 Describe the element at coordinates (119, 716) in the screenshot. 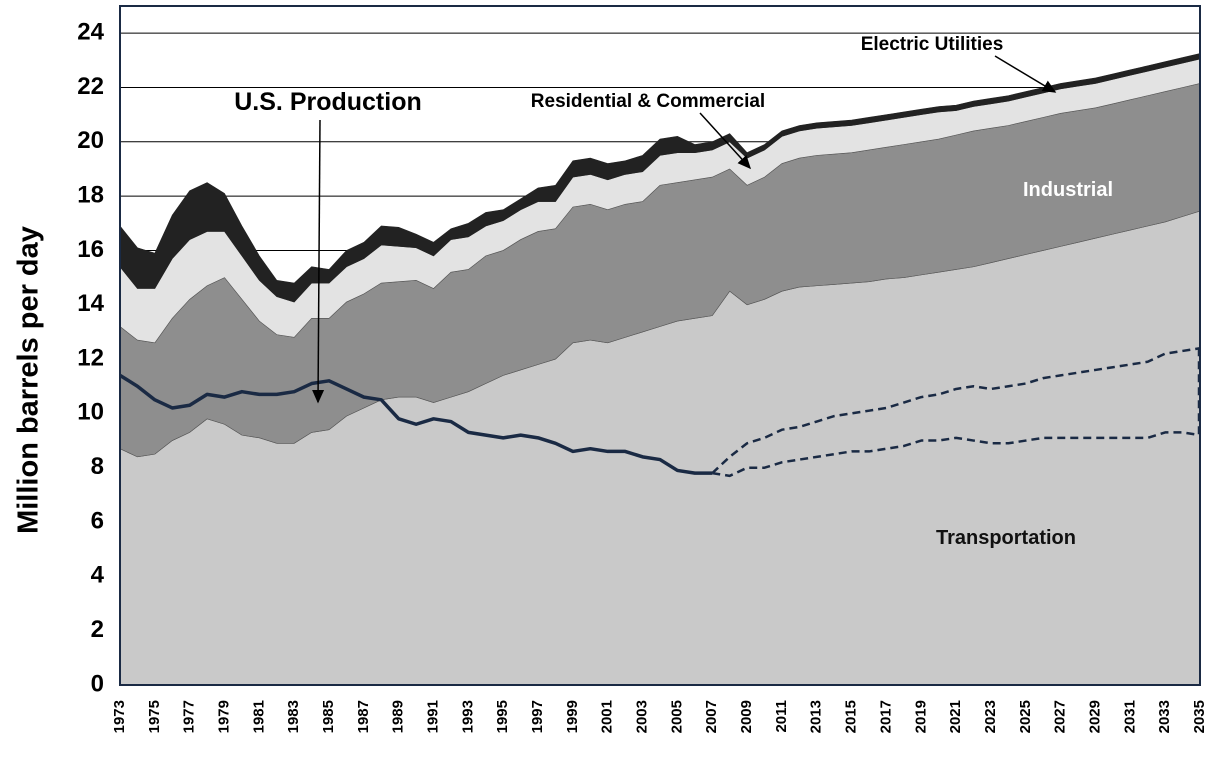

I see `x-tick-label: 1973` at that location.